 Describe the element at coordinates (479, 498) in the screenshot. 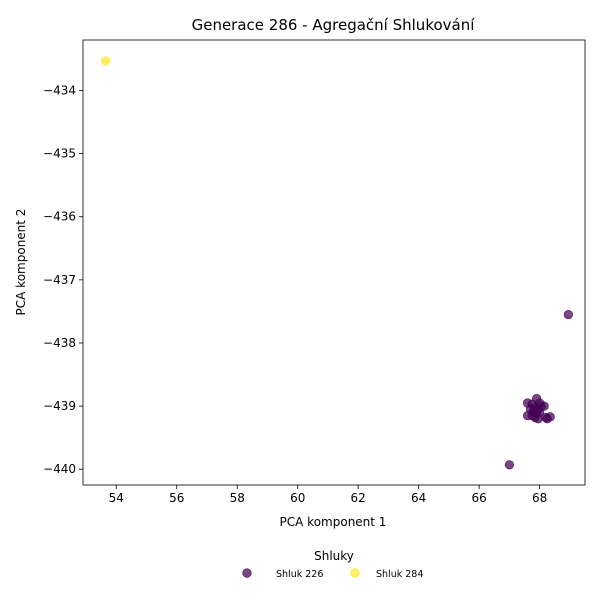

I see `x-tick-label: 66` at that location.